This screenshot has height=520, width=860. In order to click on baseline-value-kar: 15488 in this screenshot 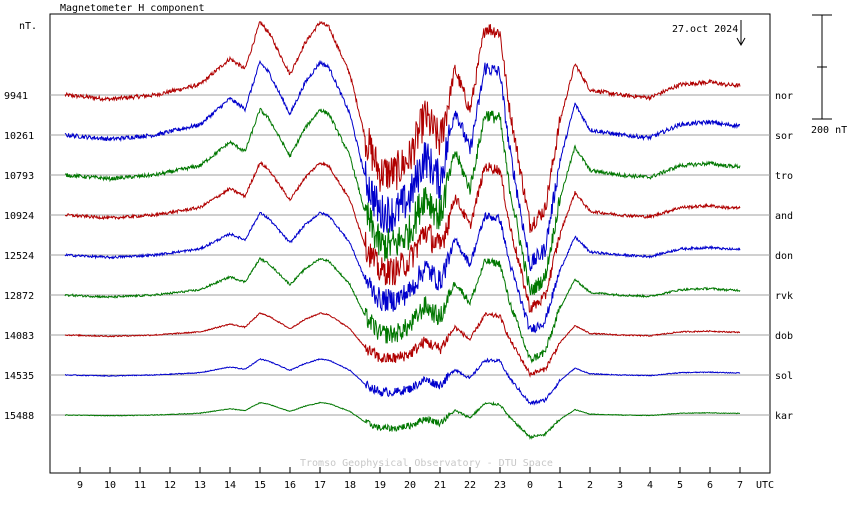, I will do `click(19, 416)`.